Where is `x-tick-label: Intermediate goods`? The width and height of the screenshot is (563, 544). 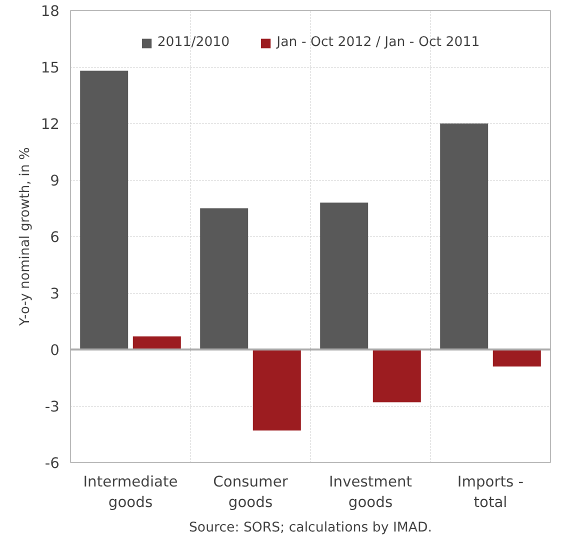
x-tick-label: Intermediate goods is located at coordinates (130, 492).